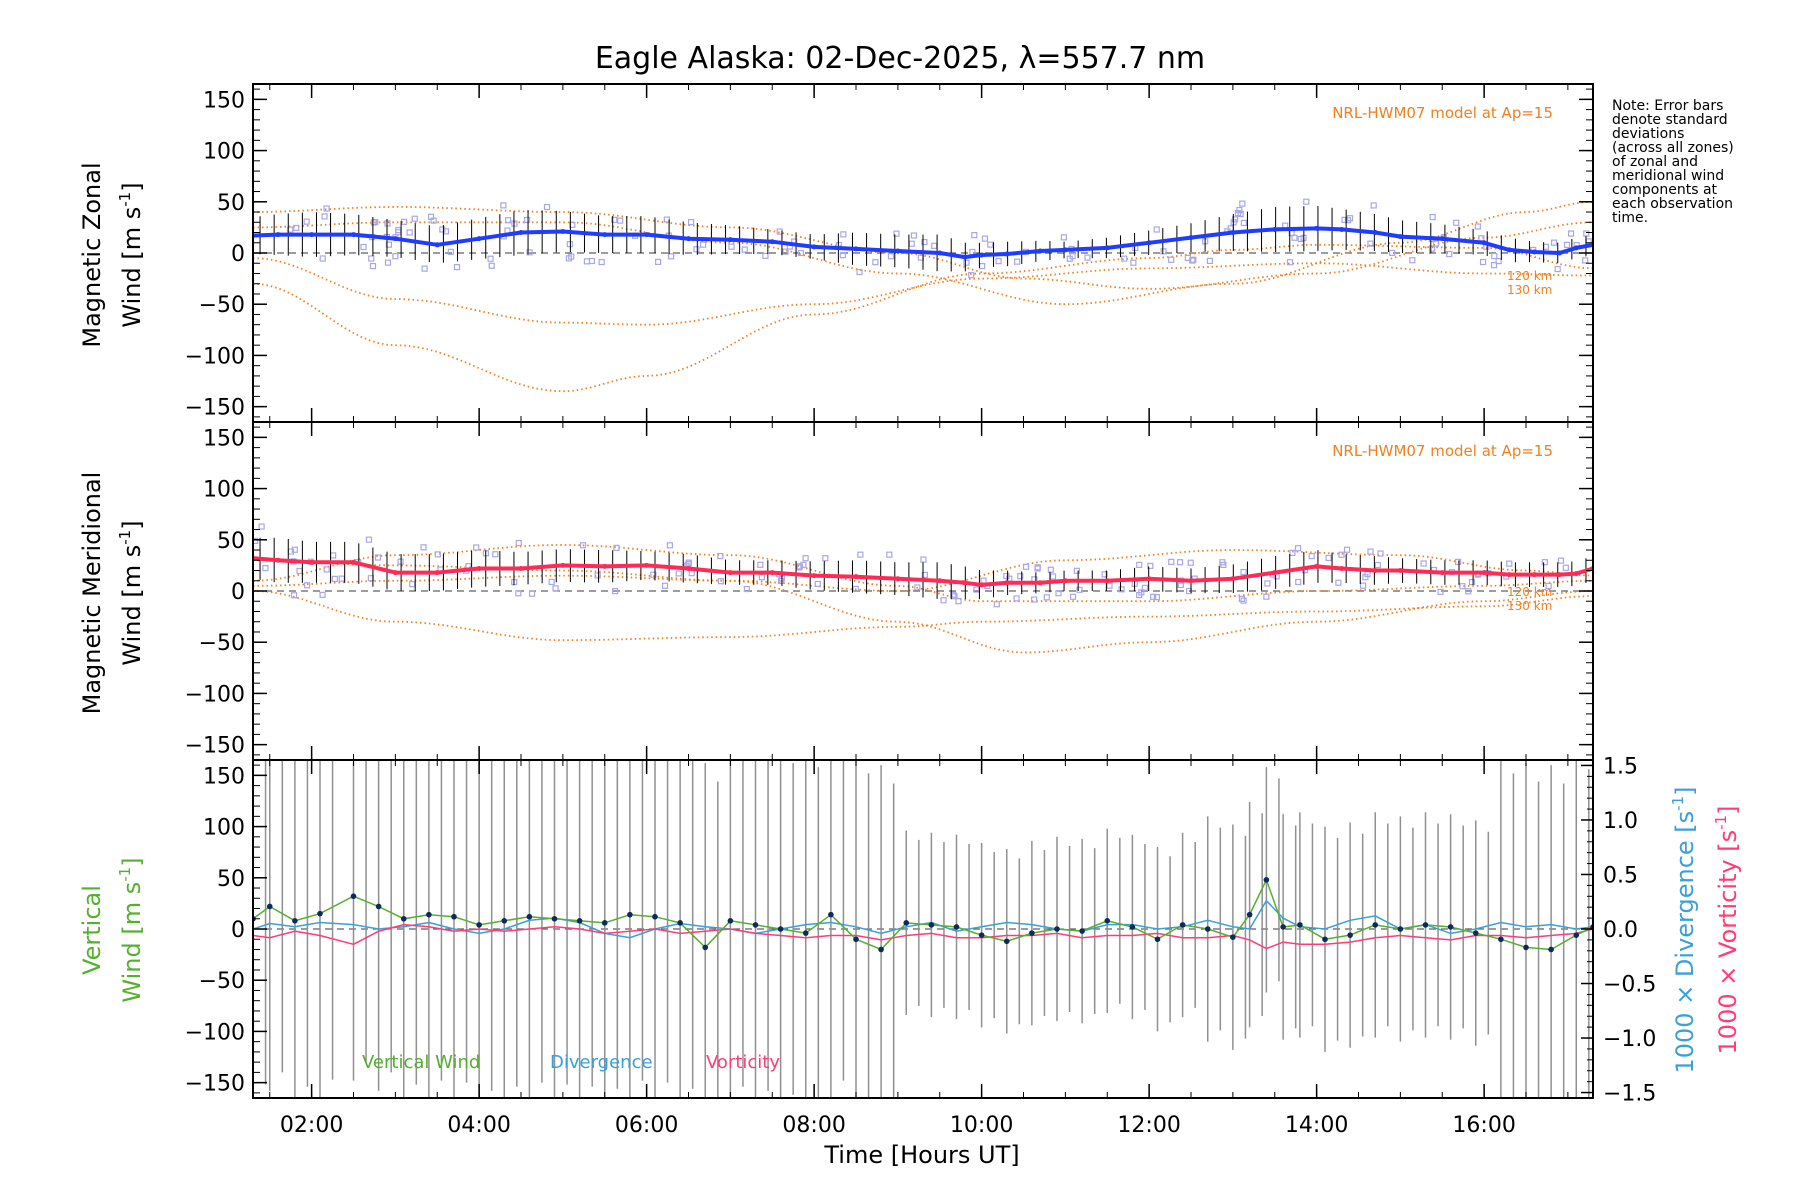 This screenshot has width=1800, height=1200. Describe the element at coordinates (1483, 1125) in the screenshot. I see `x-tick-label: 16:00` at that location.